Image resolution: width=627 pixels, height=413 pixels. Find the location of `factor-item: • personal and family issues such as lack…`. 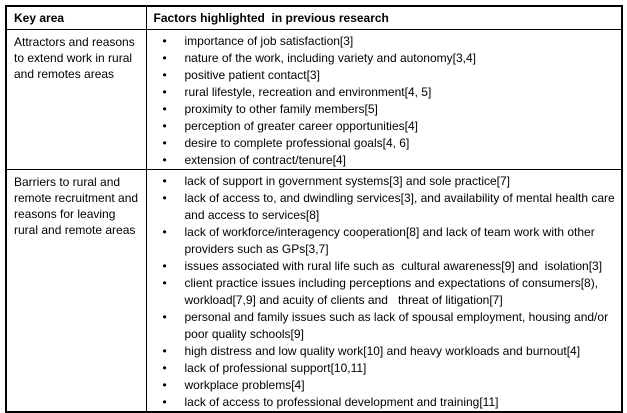

factor-item: • personal and family issues such as lack… is located at coordinates (389, 326).